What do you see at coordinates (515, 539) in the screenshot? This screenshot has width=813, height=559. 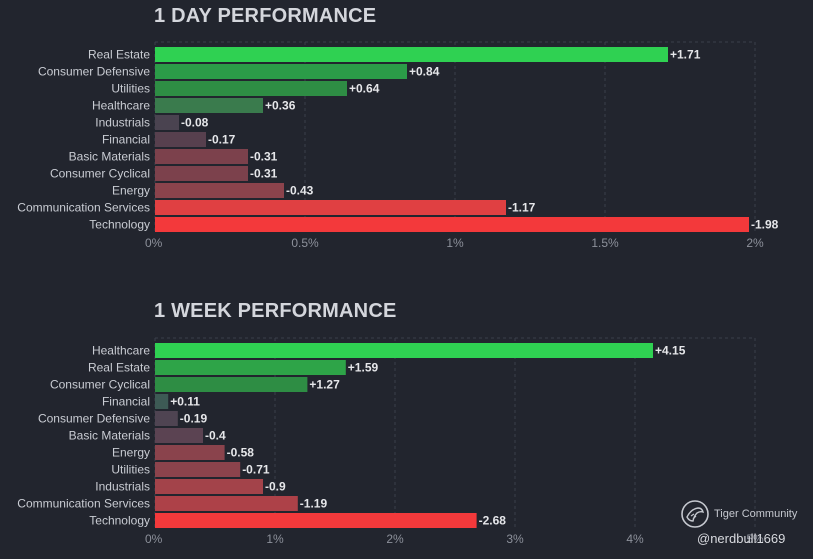 I see `x-tick-label: 3%` at bounding box center [515, 539].